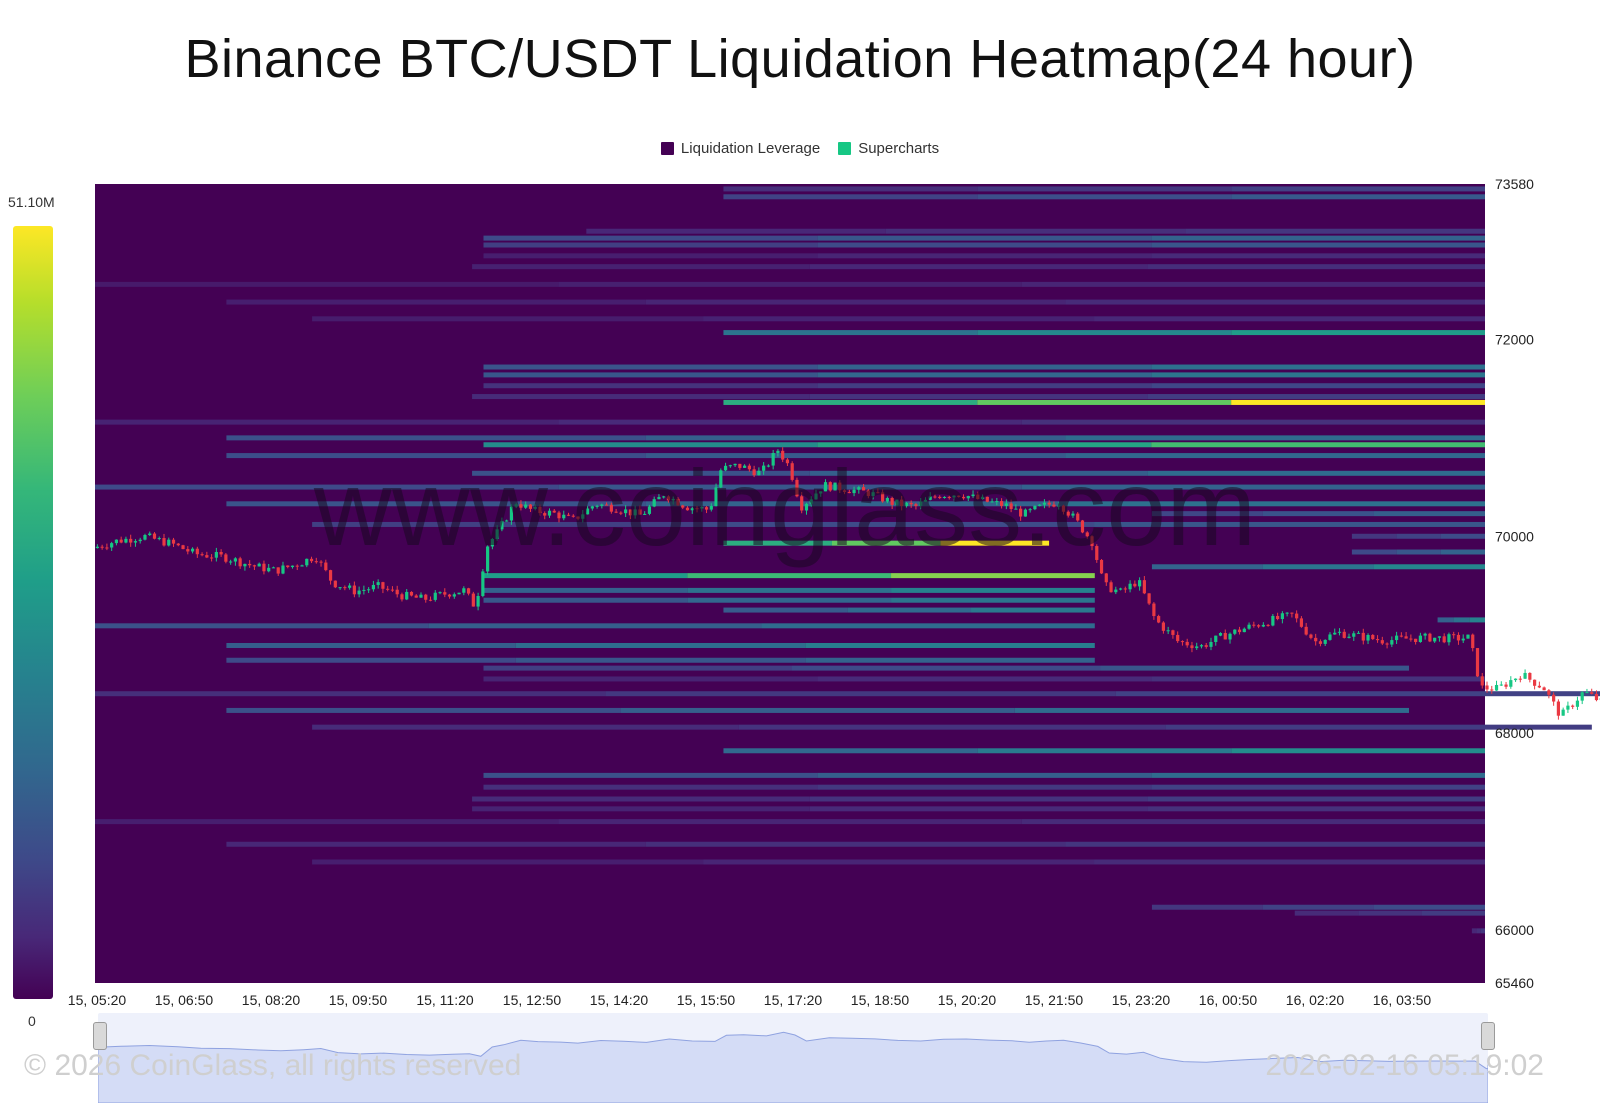  What do you see at coordinates (667, 148) in the screenshot?
I see `legend-swatch-liquidation-leverage` at bounding box center [667, 148].